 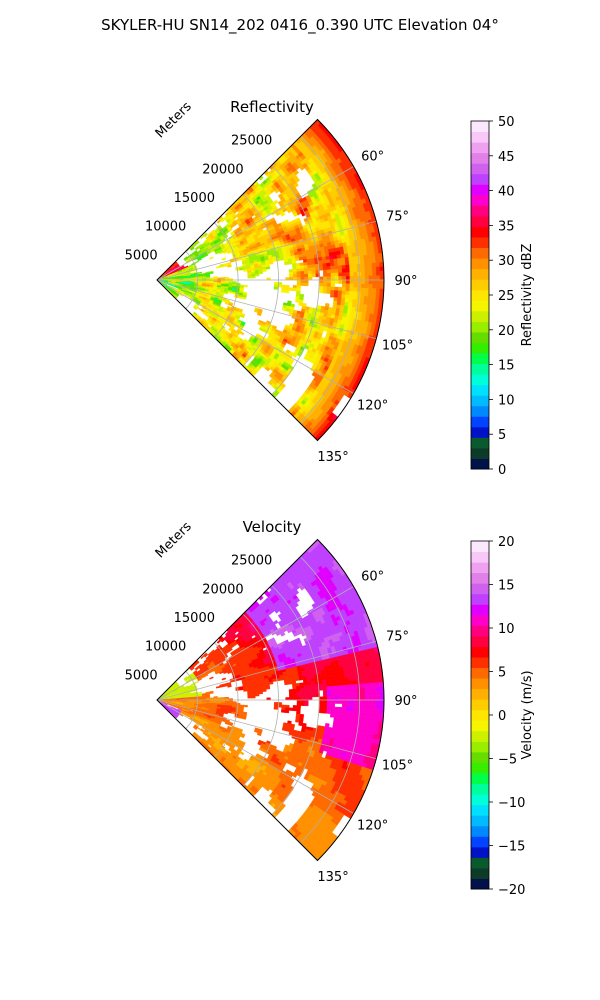 What do you see at coordinates (506, 366) in the screenshot?
I see `colorbar-tick-label: 15` at bounding box center [506, 366].